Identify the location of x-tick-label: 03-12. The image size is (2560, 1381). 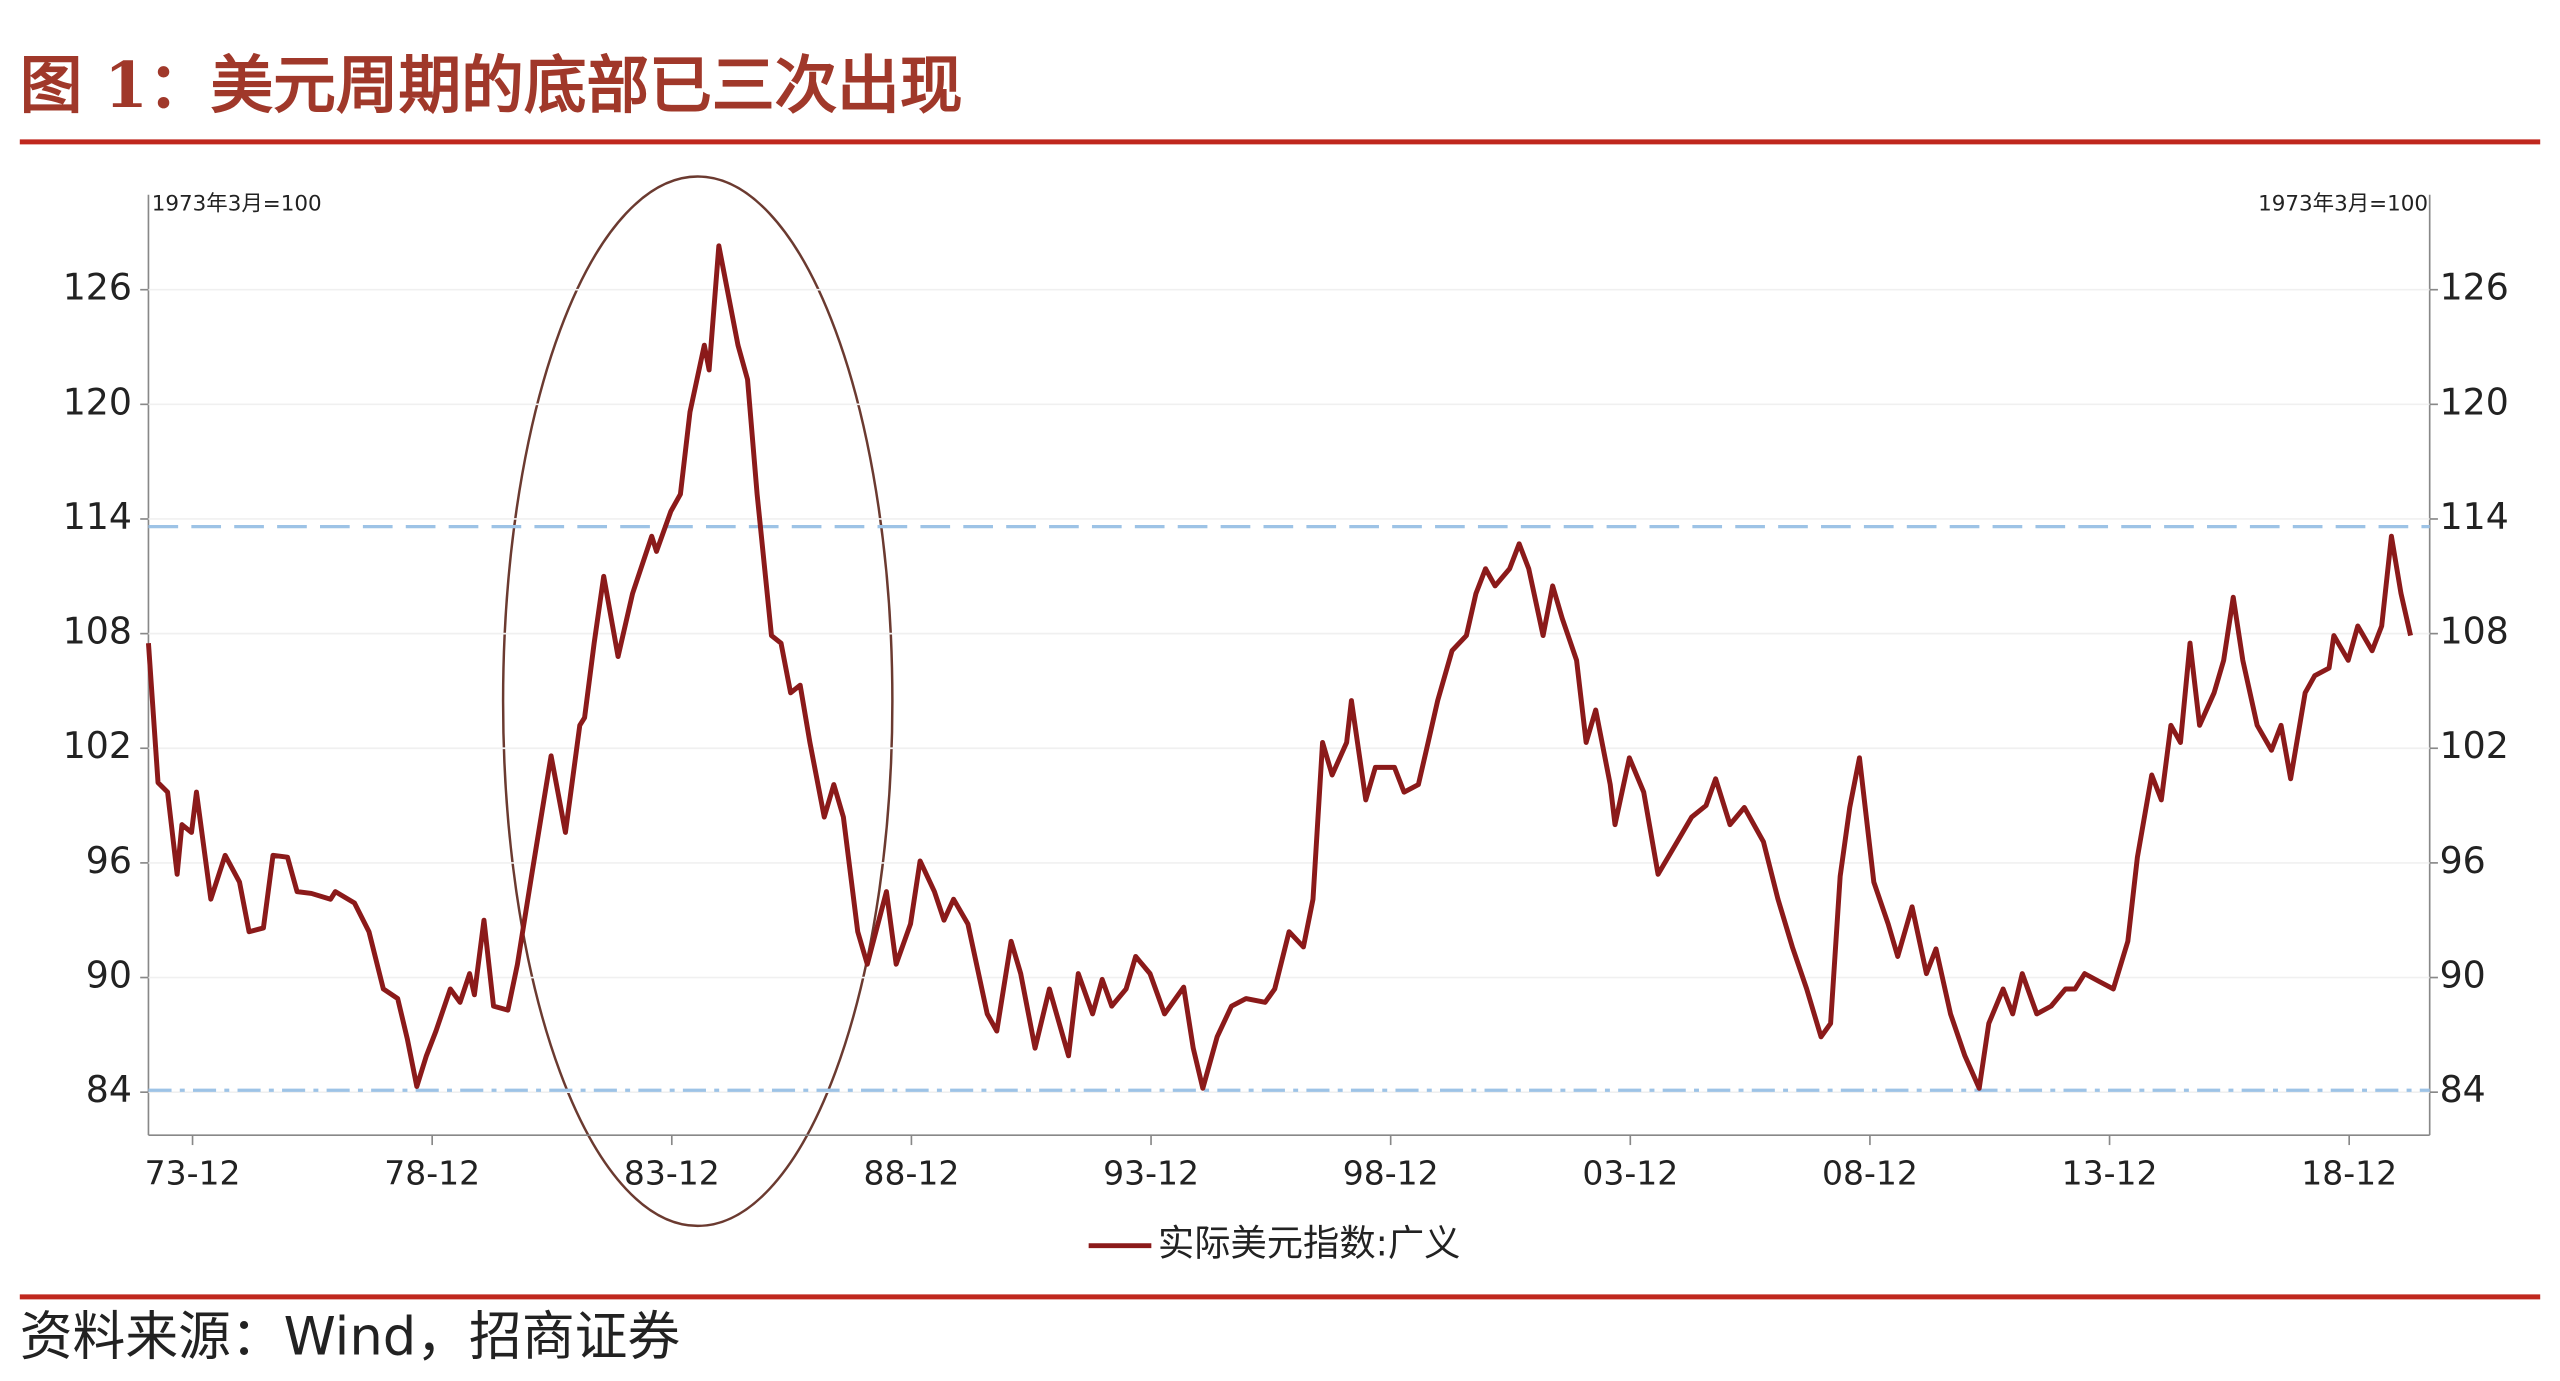
(1630, 1172).